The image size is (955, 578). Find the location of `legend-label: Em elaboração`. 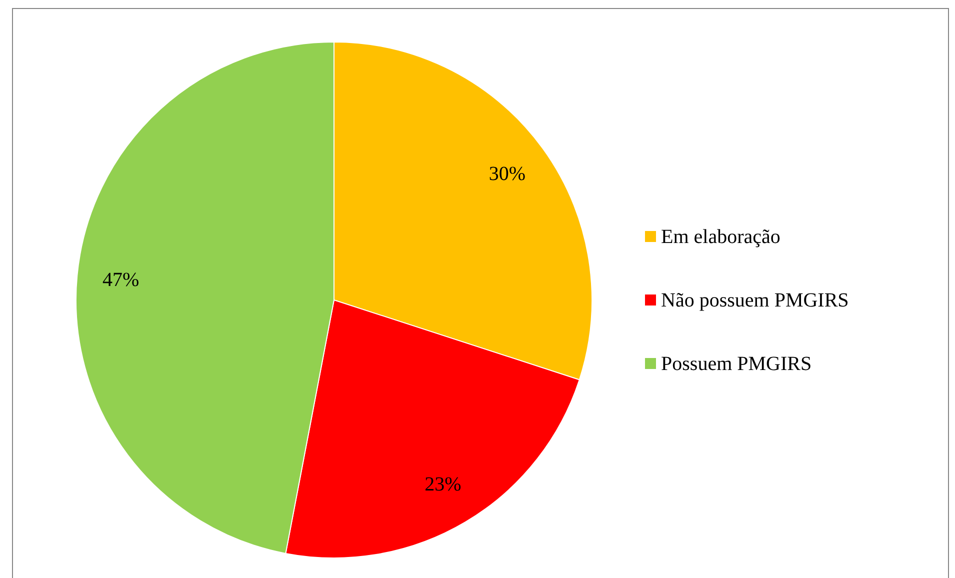

legend-label: Em elaboração is located at coordinates (720, 237).